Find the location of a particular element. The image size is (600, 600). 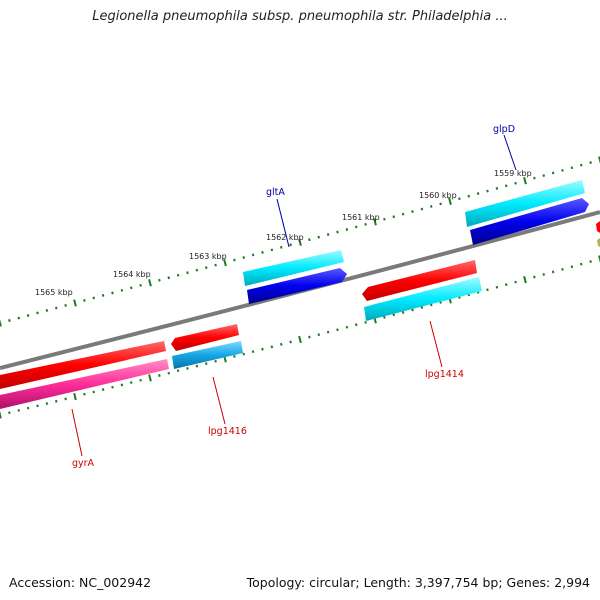

callout-line-glpD is located at coordinates (510, 152).